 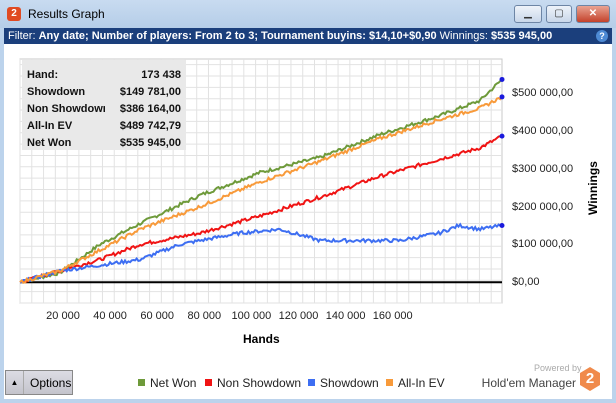 What do you see at coordinates (110, 316) in the screenshot?
I see `x-tick-label: 40 000` at bounding box center [110, 316].